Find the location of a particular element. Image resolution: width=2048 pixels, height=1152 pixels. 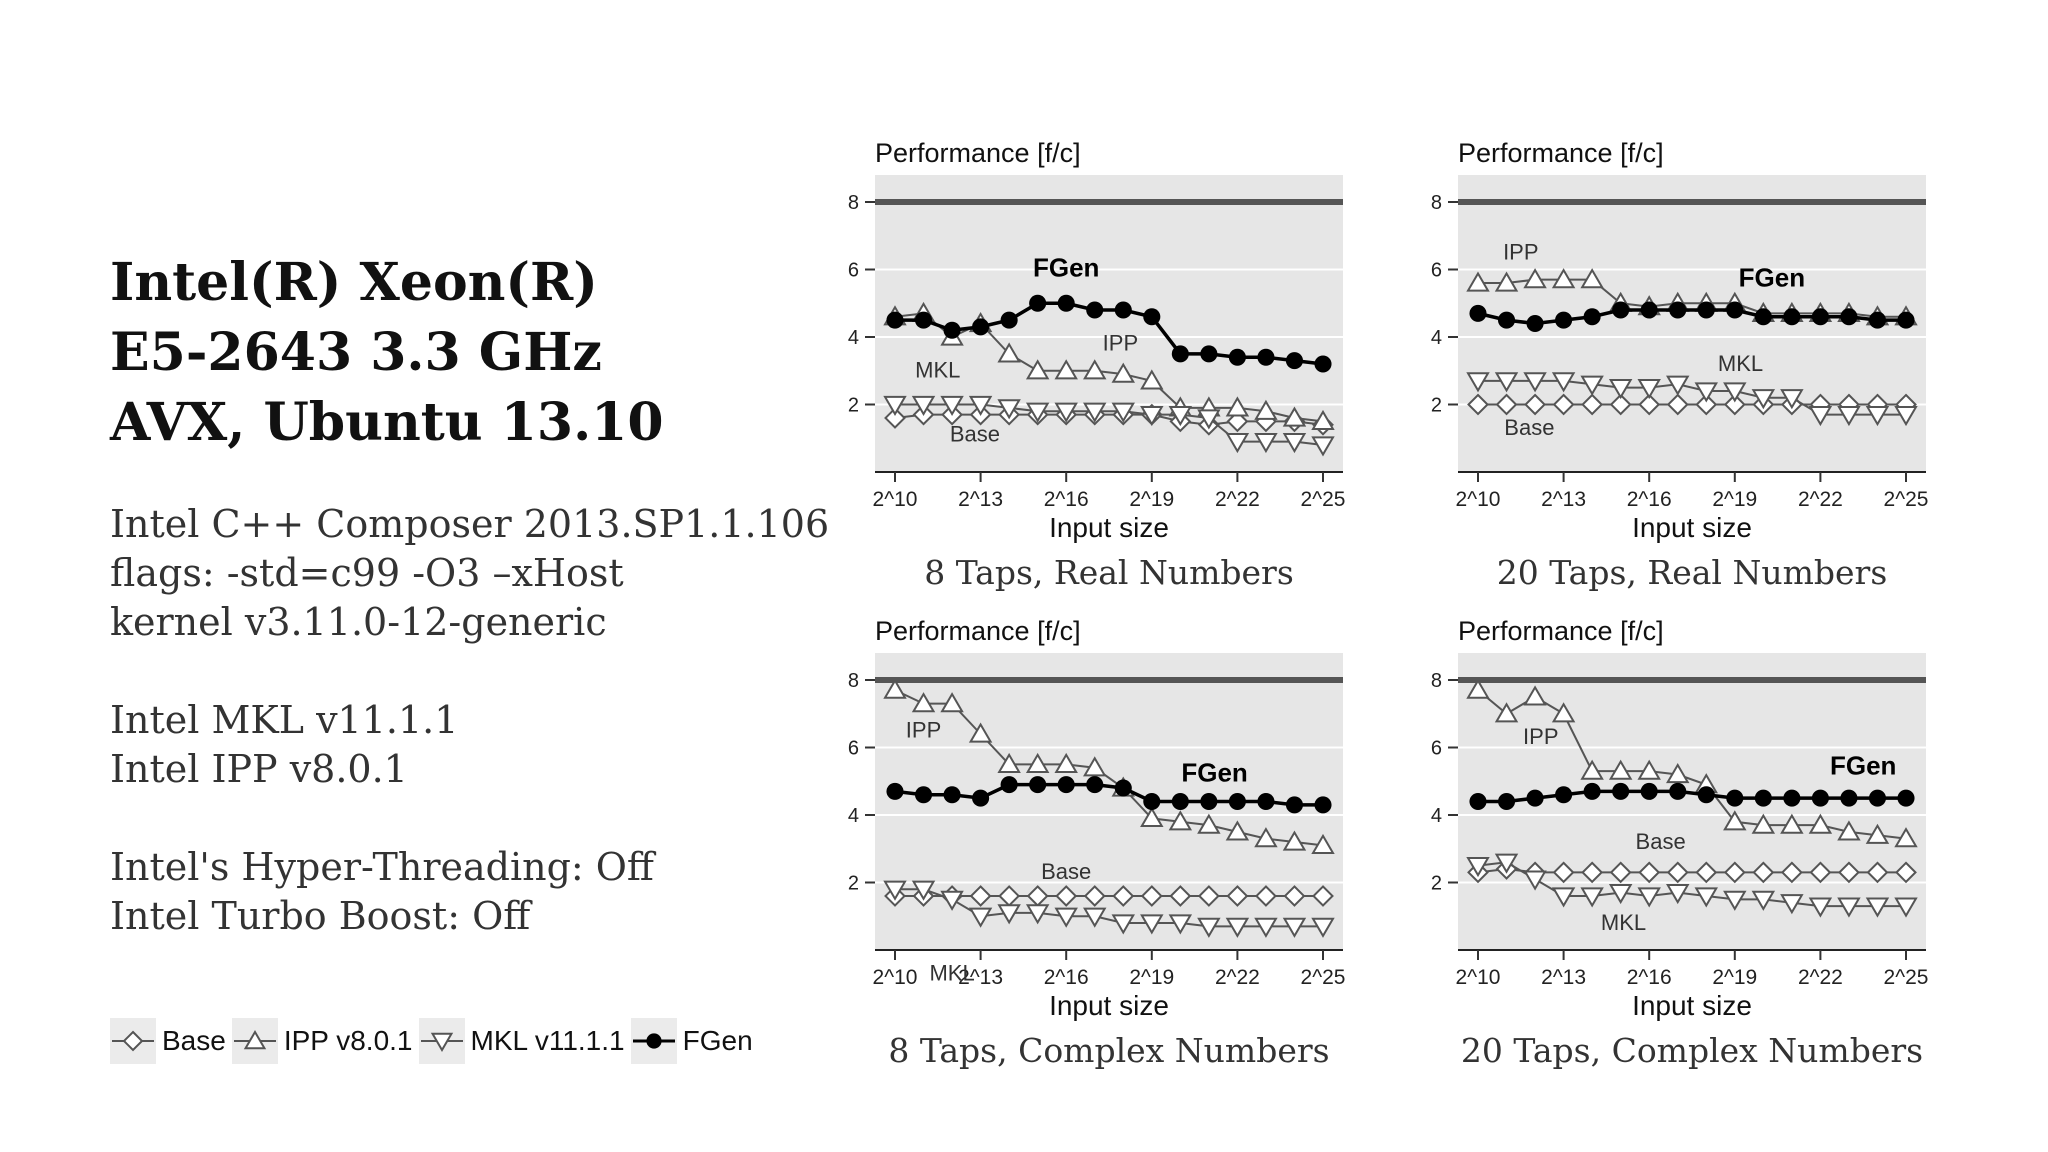

chart-caption: 20 Taps, Real Numbers is located at coordinates (1692, 572).